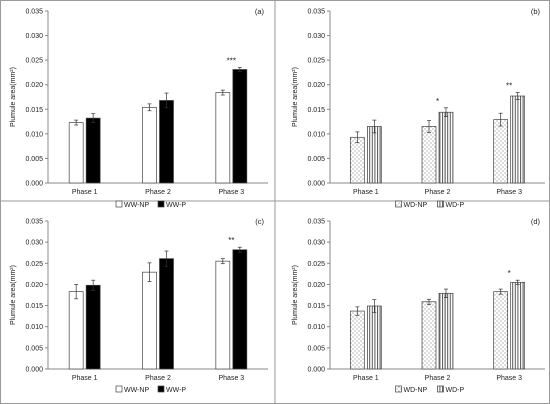 The image size is (550, 404). Describe the element at coordinates (536, 221) in the screenshot. I see `panel-label: (d)` at that location.